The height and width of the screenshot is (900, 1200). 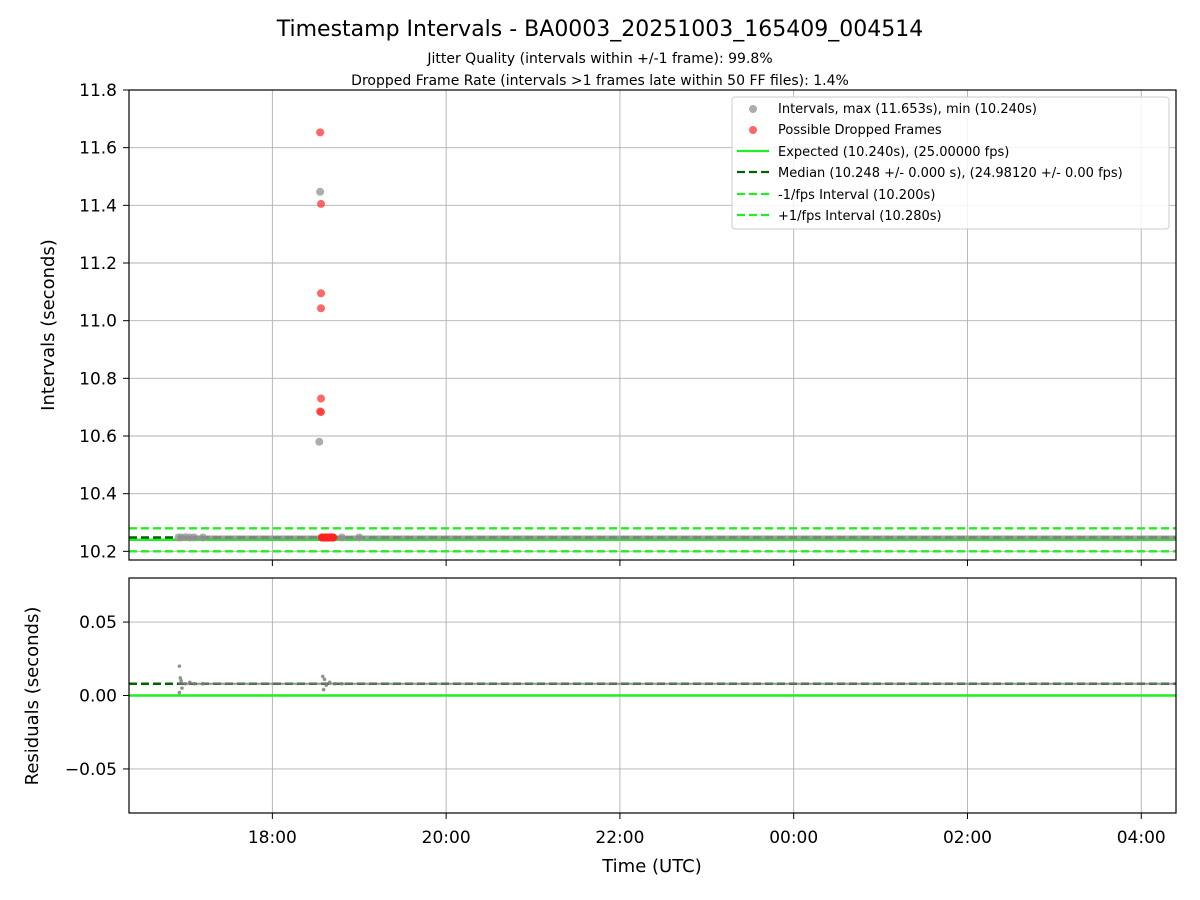 What do you see at coordinates (98, 149) in the screenshot?
I see `top-y-tick-label: 11.6` at bounding box center [98, 149].